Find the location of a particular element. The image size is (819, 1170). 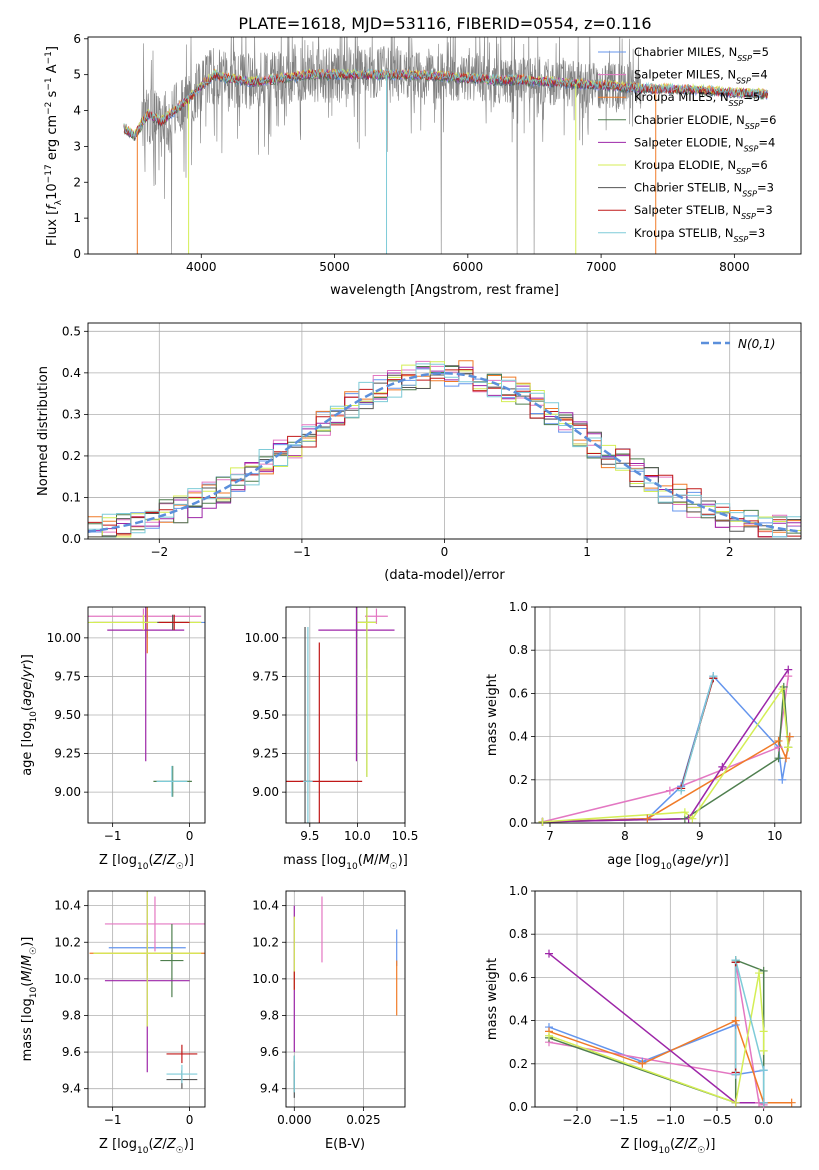

legend-label: Salpeter STELIB, NSSP=3 is located at coordinates (703, 212).